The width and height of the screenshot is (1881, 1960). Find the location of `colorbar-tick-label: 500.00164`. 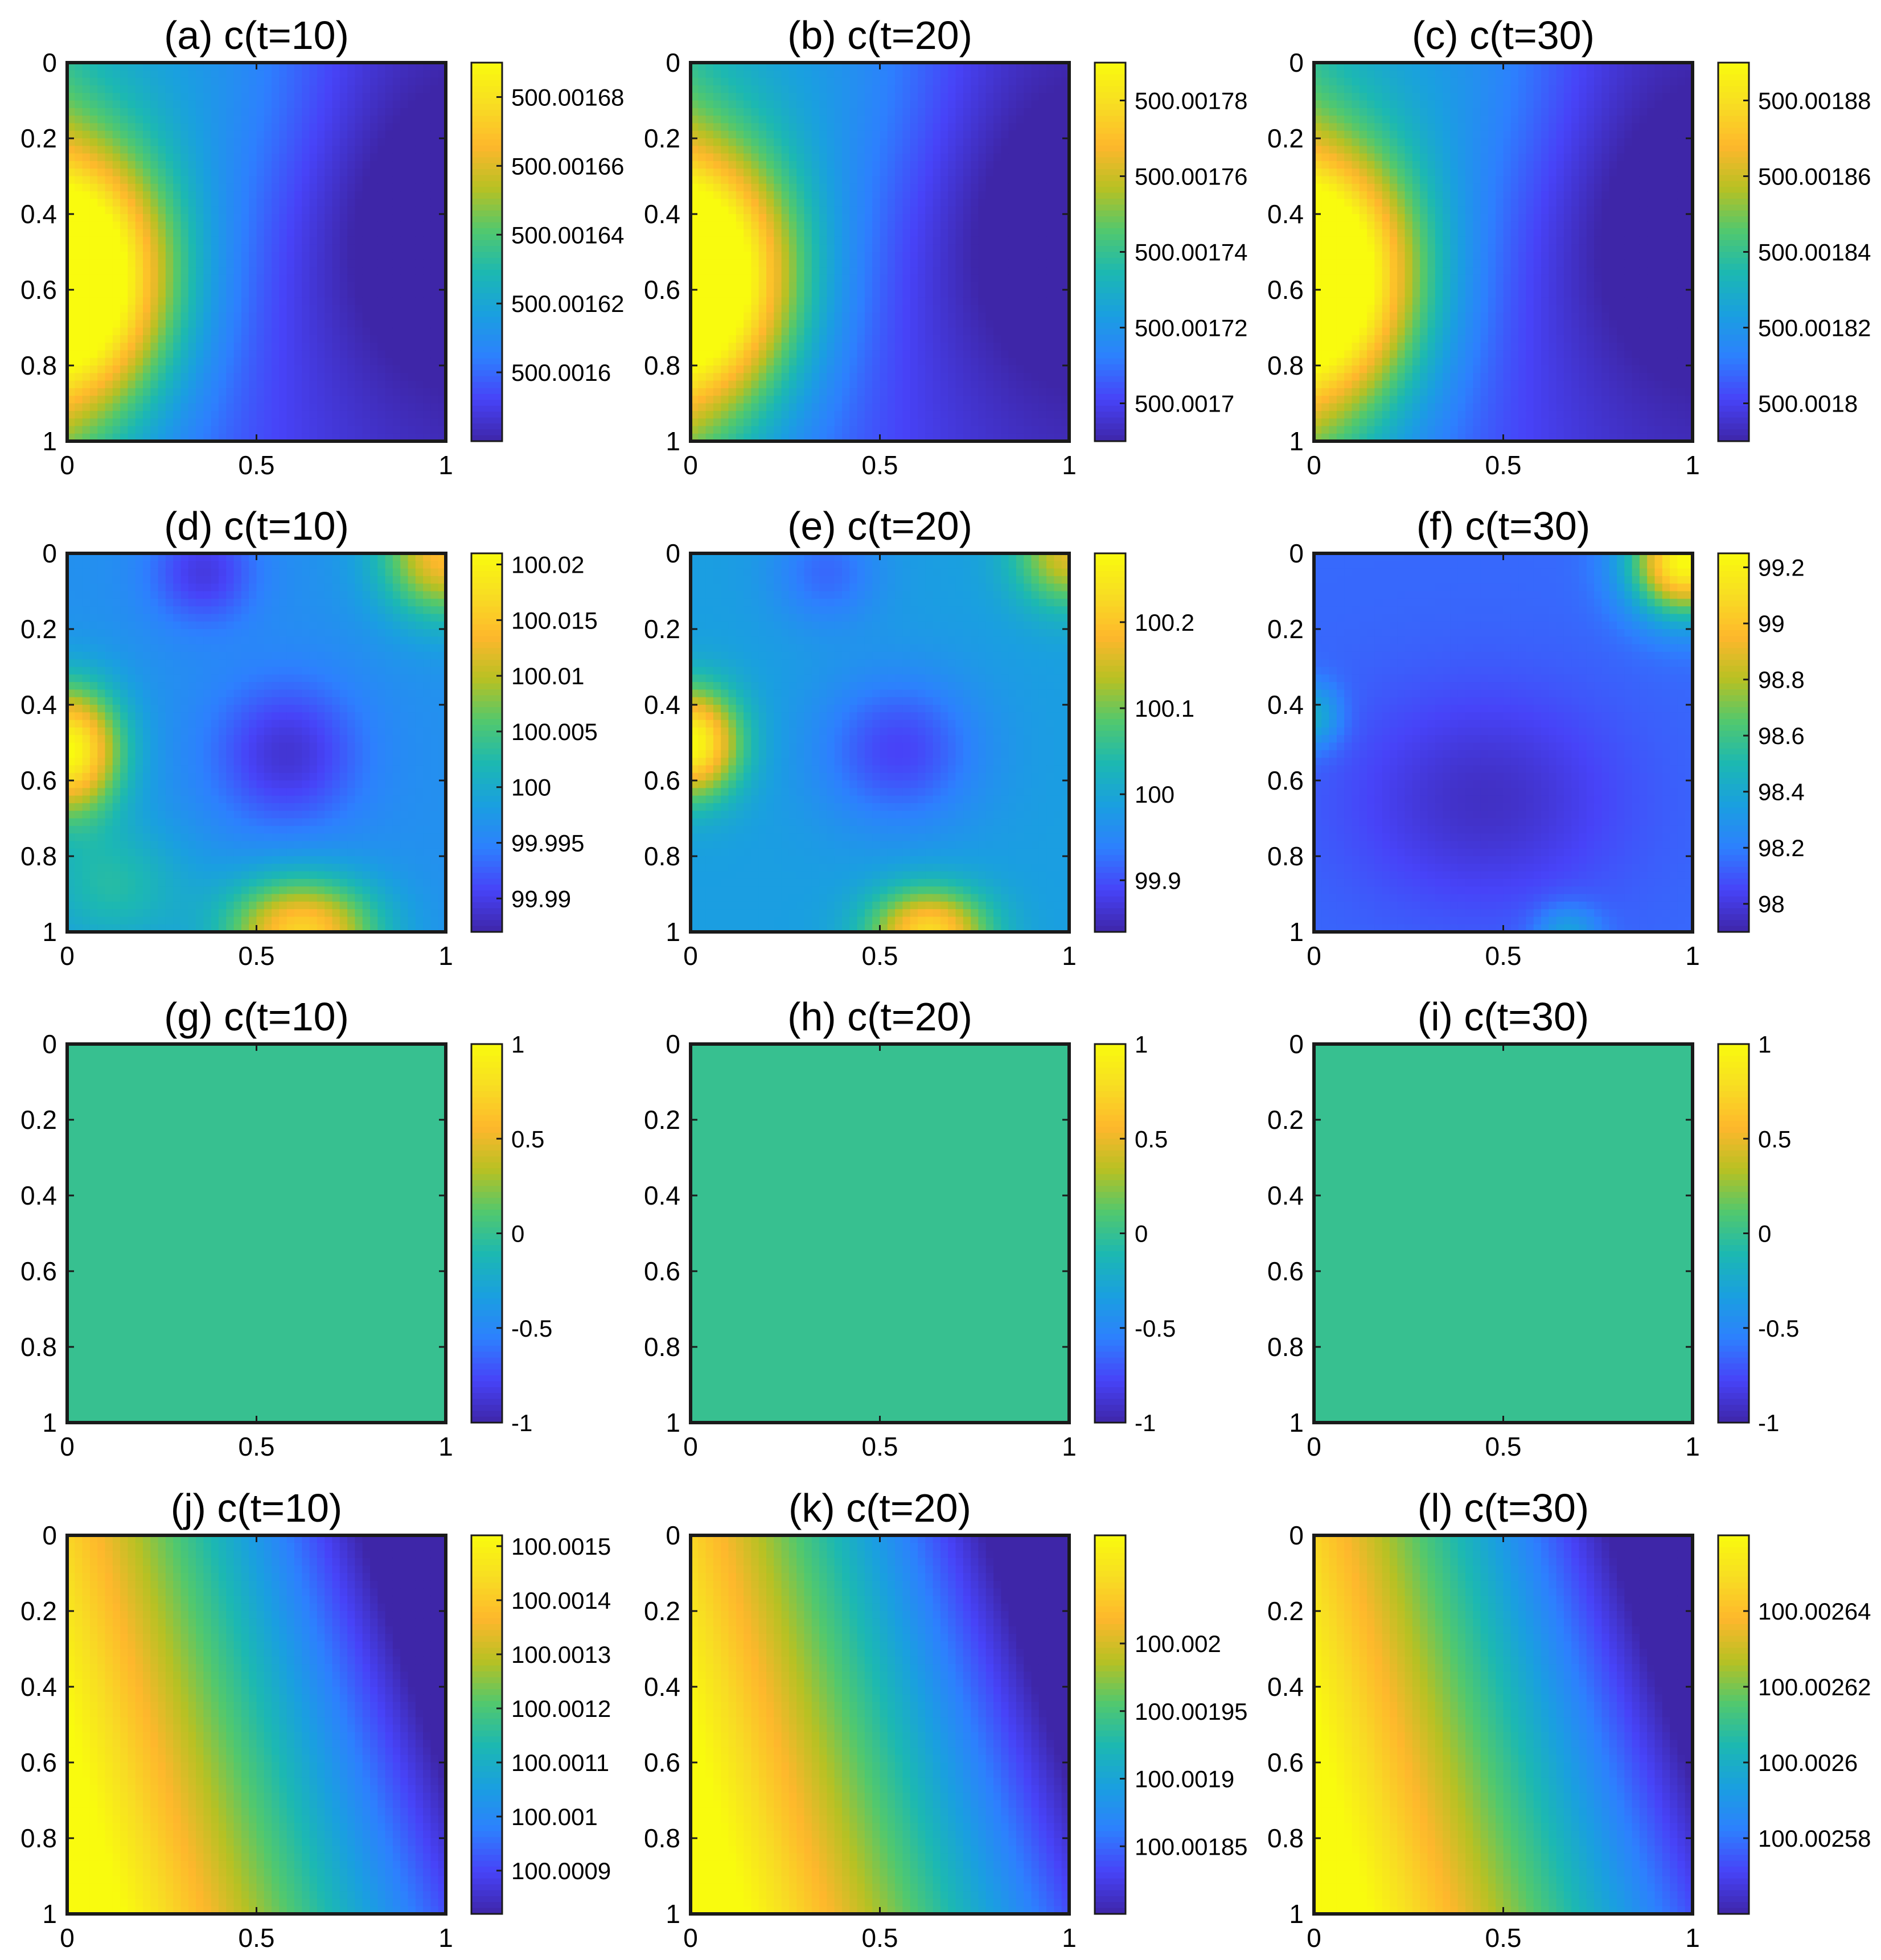

colorbar-tick-label: 500.00164 is located at coordinates (568, 234).